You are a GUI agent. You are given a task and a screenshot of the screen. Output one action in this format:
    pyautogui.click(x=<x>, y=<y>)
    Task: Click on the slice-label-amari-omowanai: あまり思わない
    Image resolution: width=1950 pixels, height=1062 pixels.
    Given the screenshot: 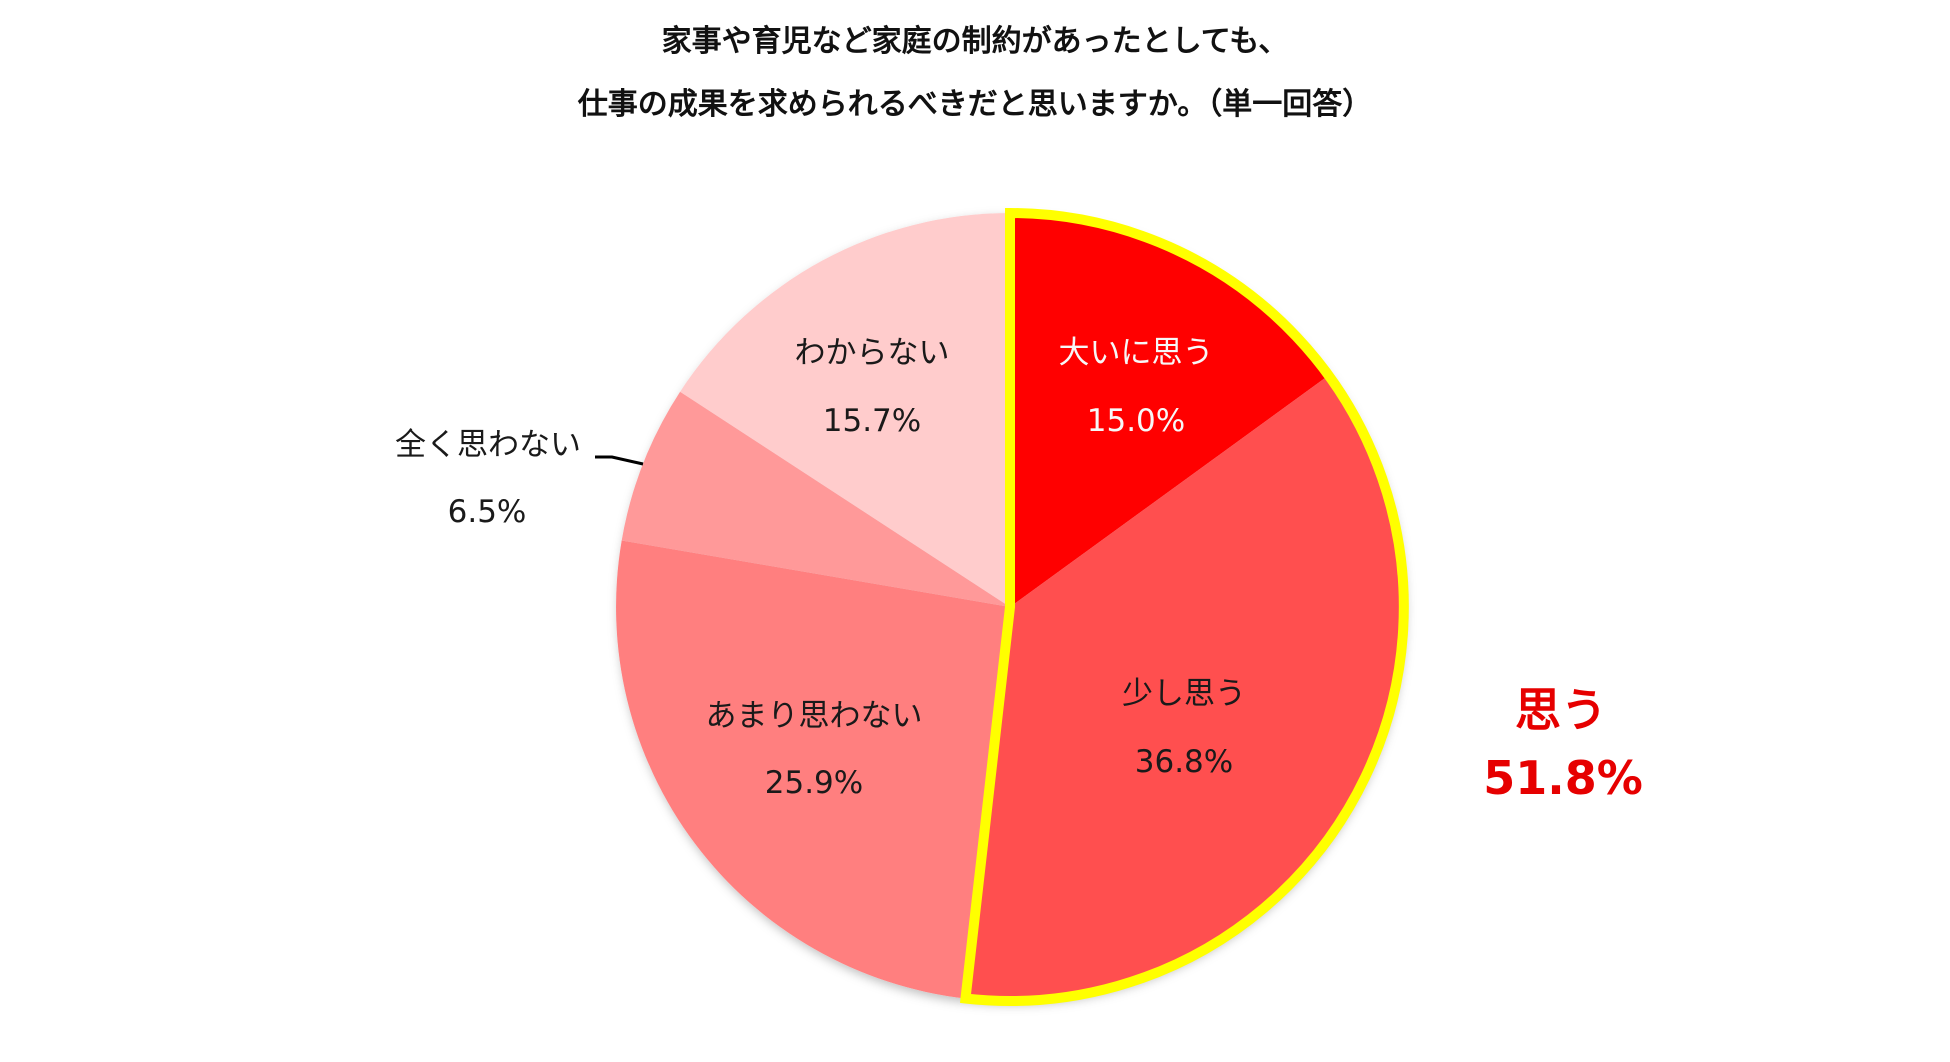 What is the action you would take?
    pyautogui.click(x=814, y=716)
    